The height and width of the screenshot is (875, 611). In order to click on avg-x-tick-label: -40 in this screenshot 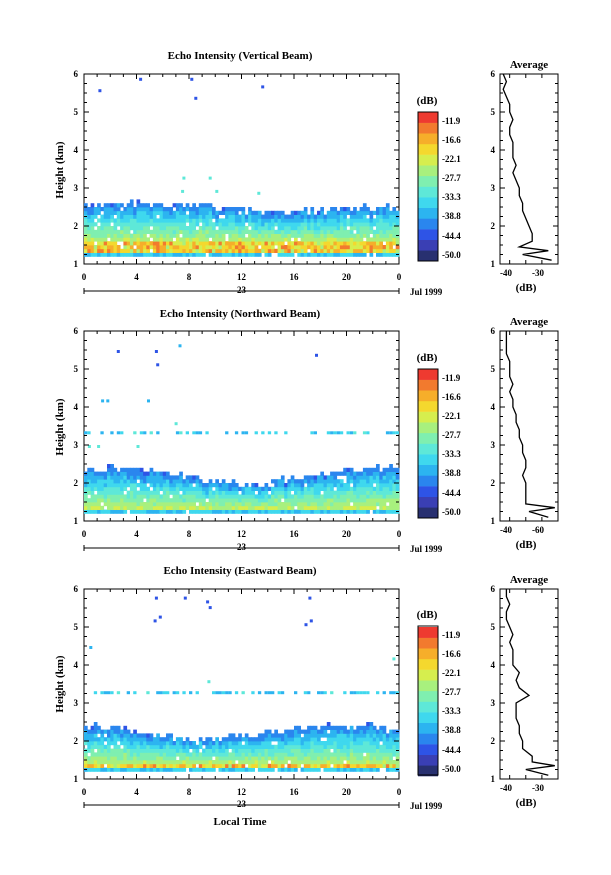, I will do `click(506, 273)`.